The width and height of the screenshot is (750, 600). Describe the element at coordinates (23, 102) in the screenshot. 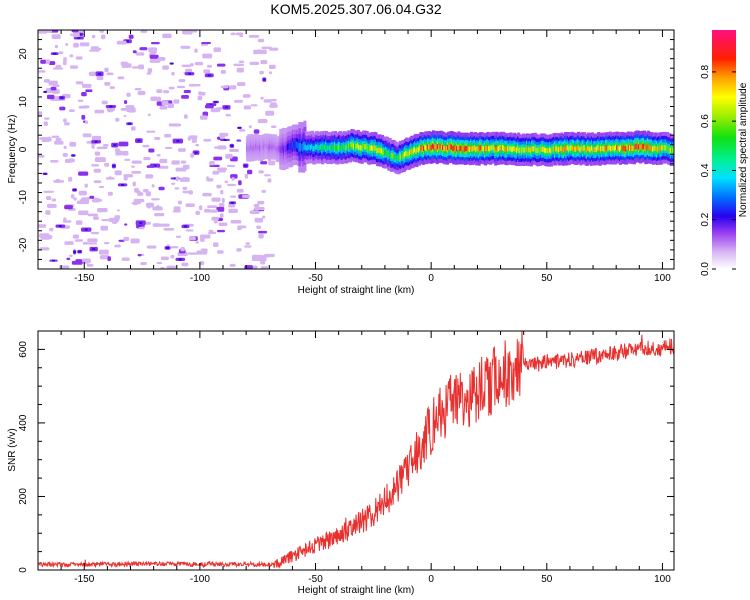

I see `spectrogram-ytick-label: 10` at that location.